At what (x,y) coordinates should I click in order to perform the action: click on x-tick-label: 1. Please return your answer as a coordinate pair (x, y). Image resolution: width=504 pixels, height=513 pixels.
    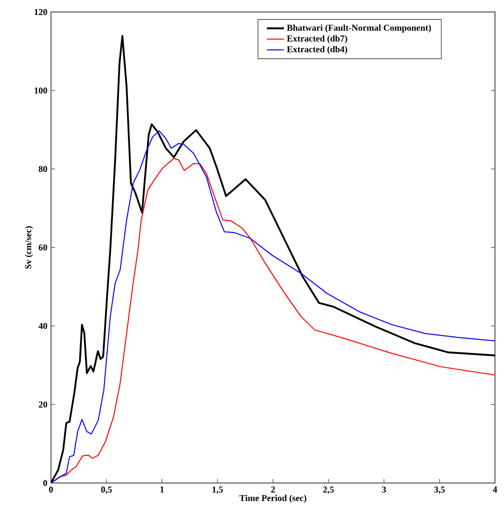
    Looking at the image, I should click on (162, 489).